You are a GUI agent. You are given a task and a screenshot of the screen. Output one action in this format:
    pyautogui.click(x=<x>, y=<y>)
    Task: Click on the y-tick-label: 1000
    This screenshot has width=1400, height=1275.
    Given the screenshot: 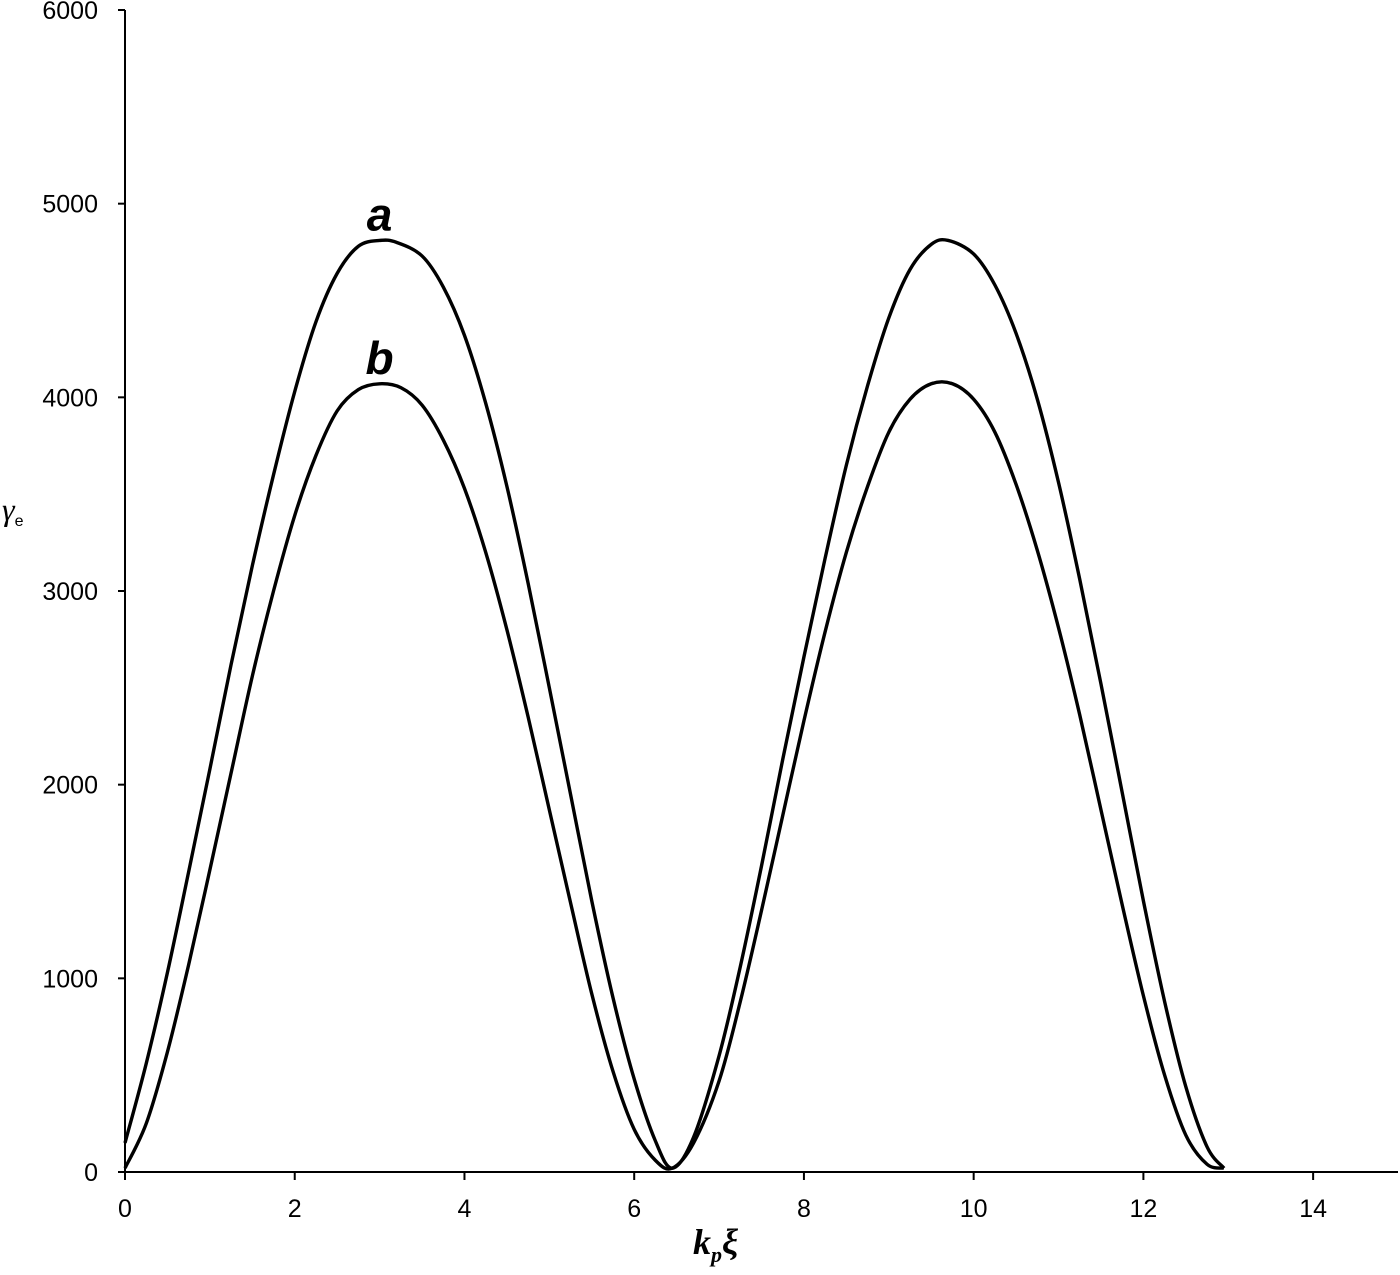 What is the action you would take?
    pyautogui.click(x=70, y=979)
    